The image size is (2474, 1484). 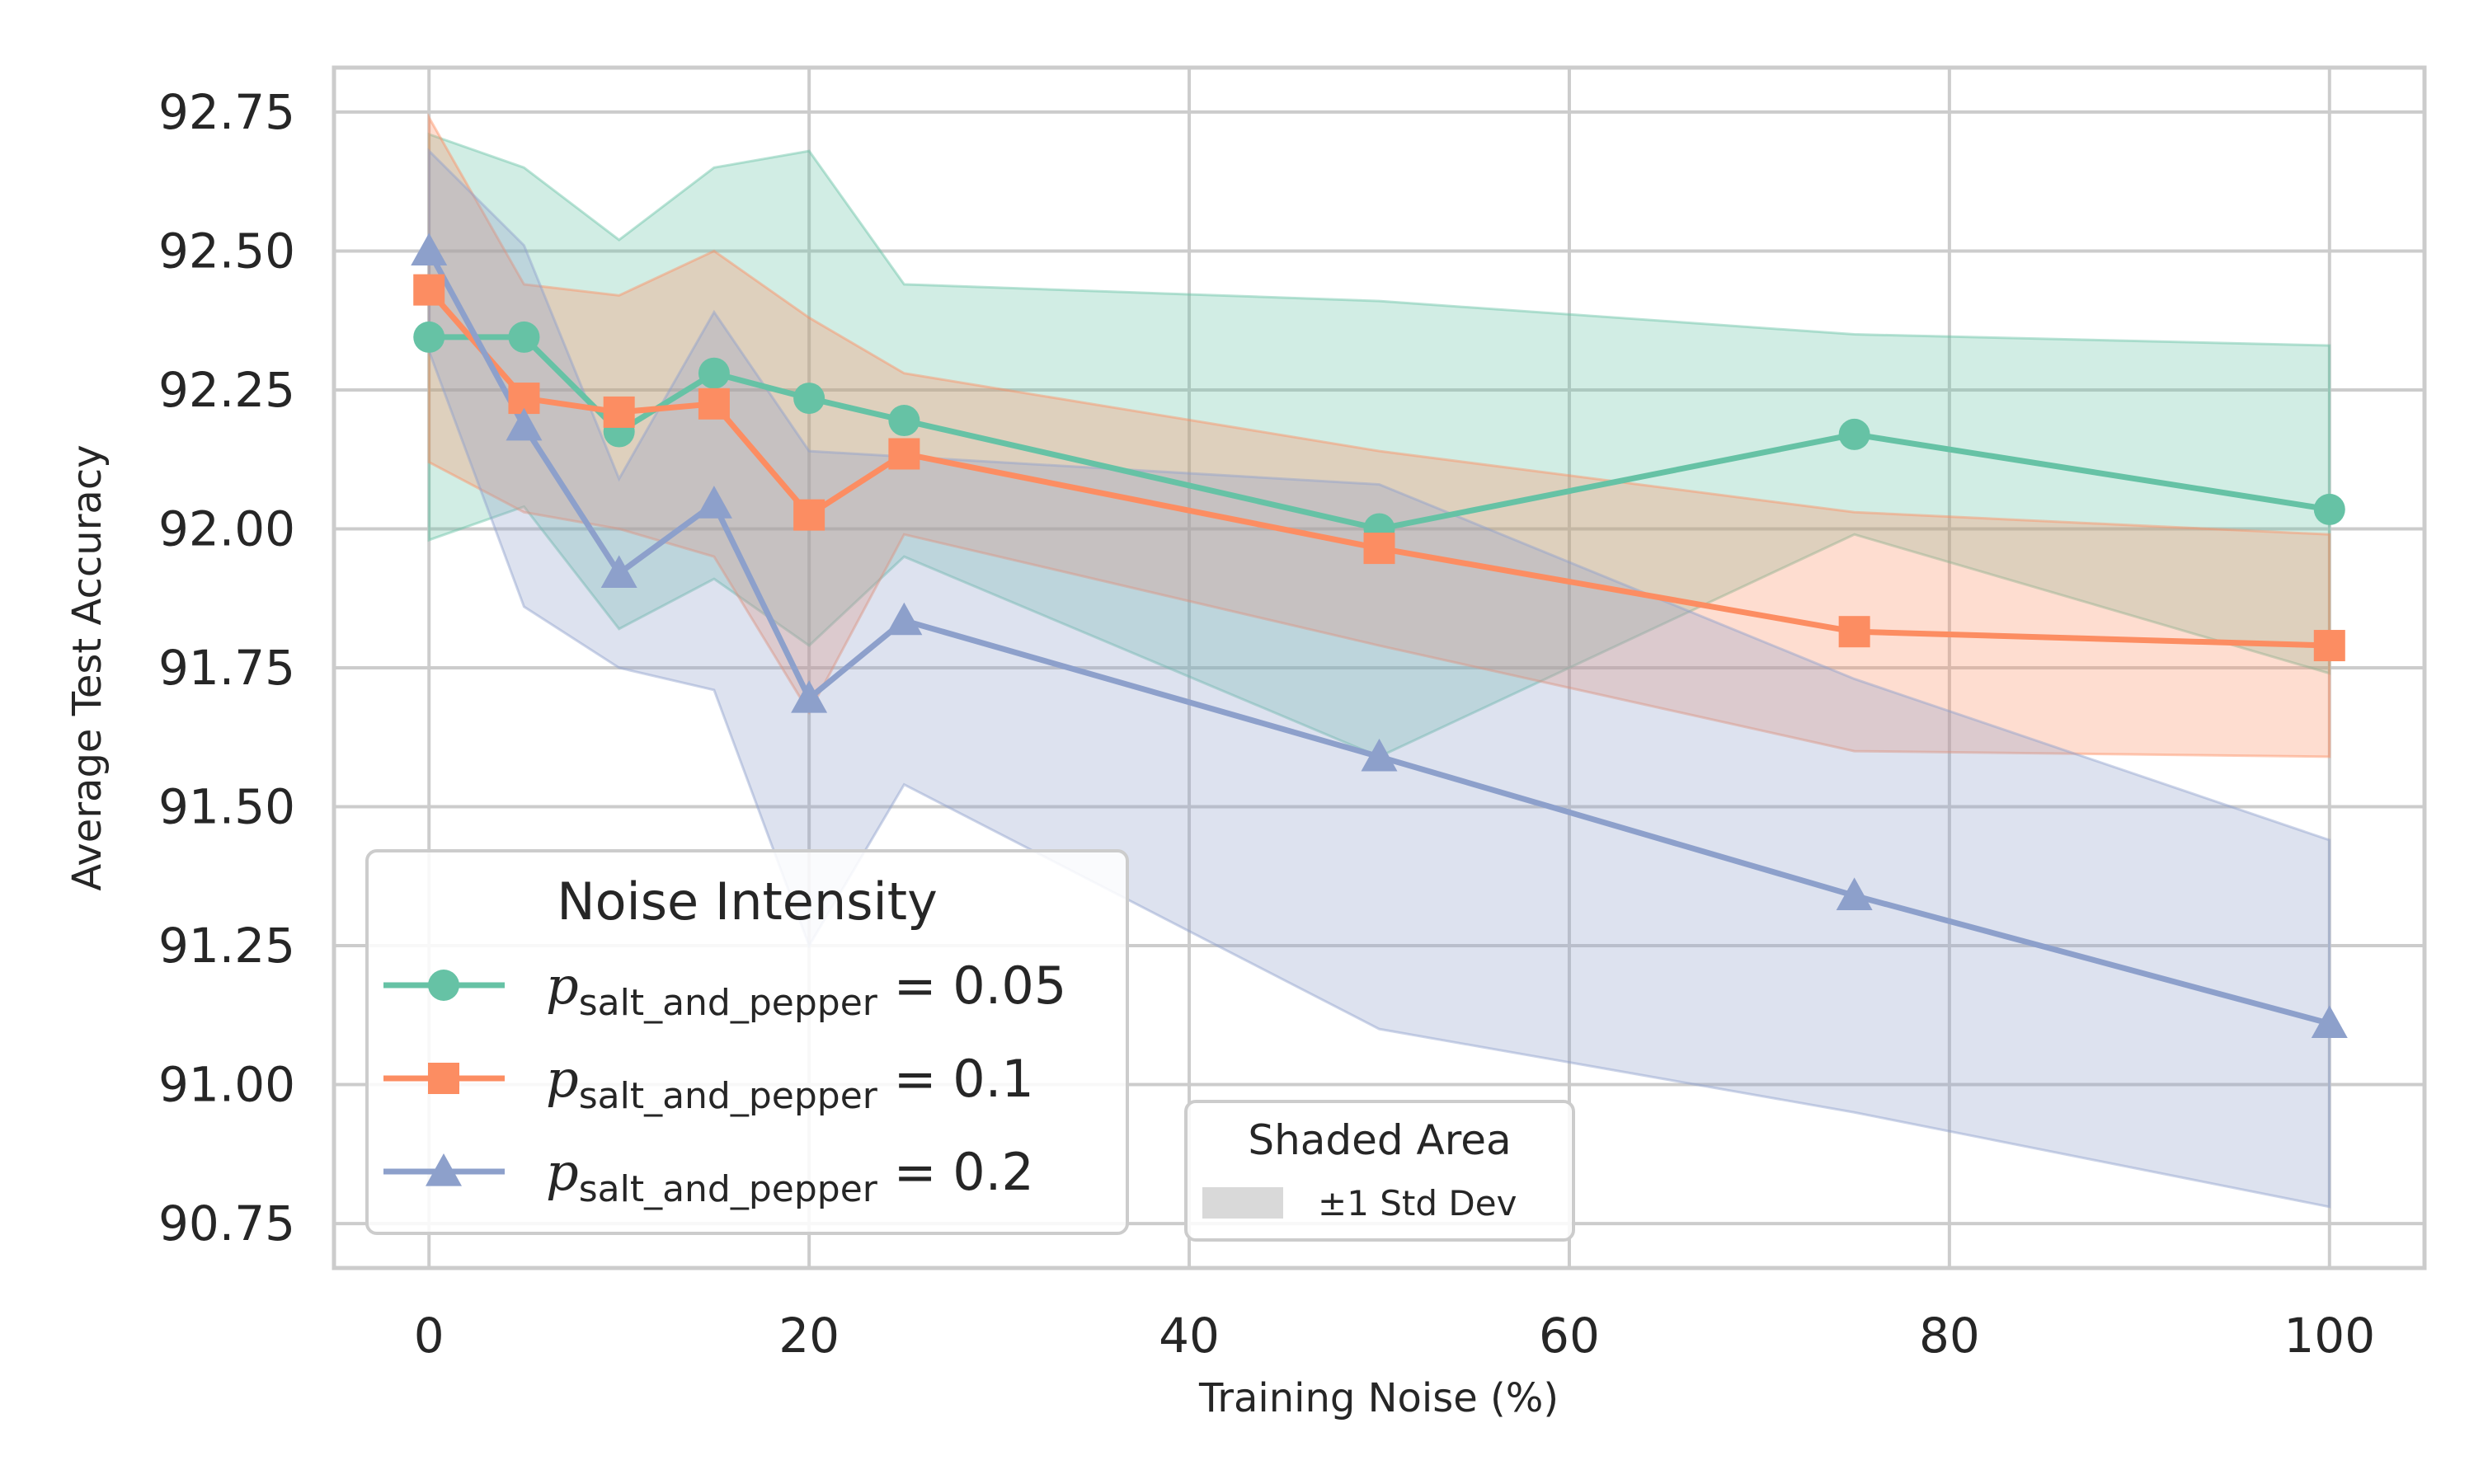 I want to click on y-axis-label: Average Test Accuracy, so click(x=87, y=667).